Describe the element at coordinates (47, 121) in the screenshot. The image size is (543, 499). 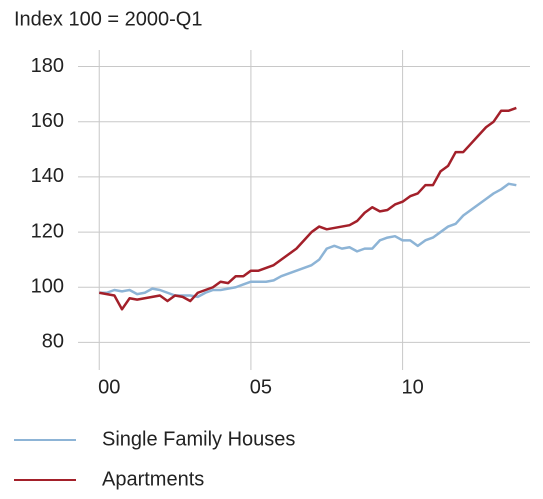
I see `y-tick-label: 160` at that location.